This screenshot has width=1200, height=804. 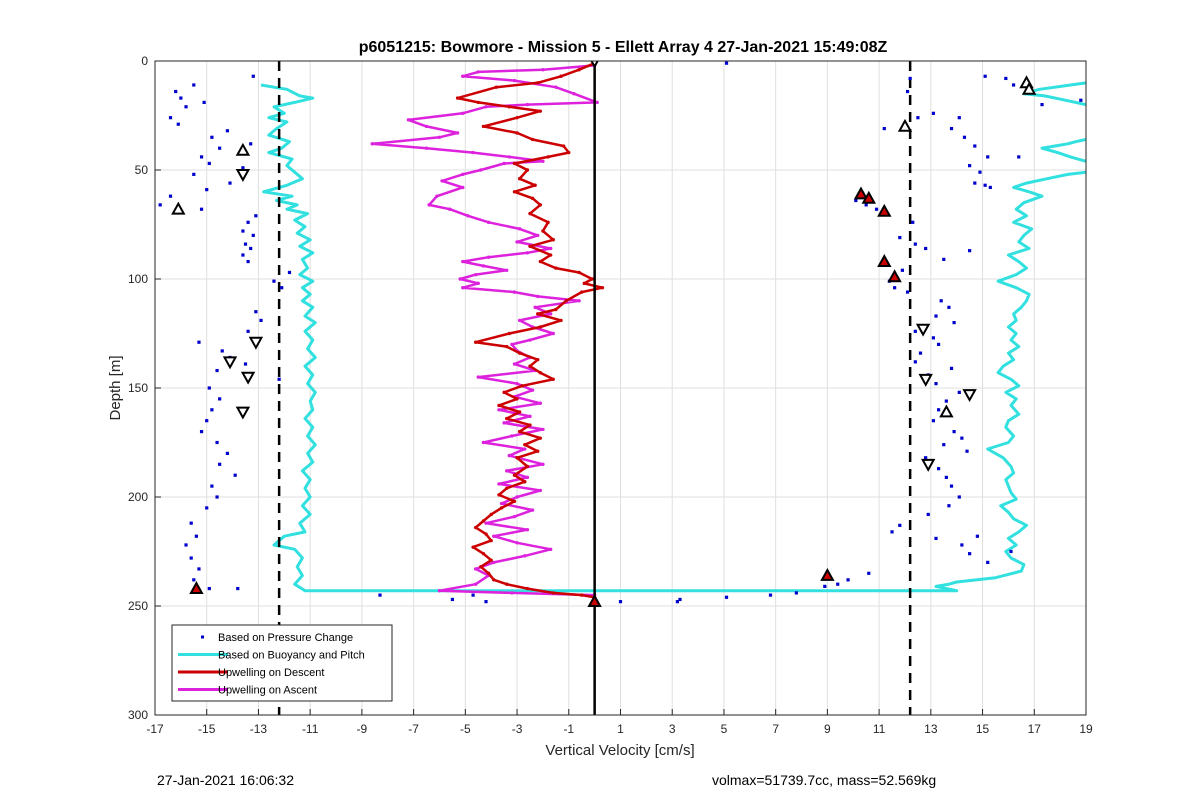 I want to click on x-tick-label: 15, so click(x=983, y=729).